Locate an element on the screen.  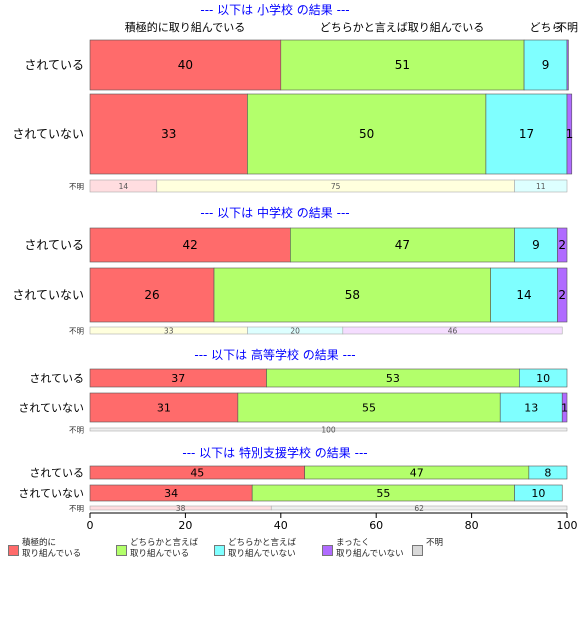
bar-value-label: 33 is located at coordinates (168, 134).